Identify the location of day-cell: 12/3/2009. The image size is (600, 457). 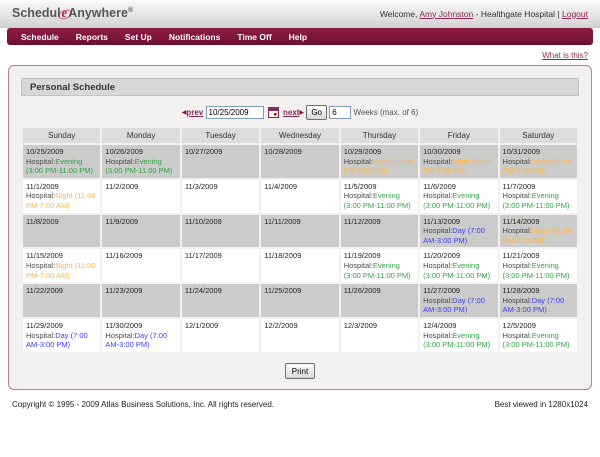
(379, 335).